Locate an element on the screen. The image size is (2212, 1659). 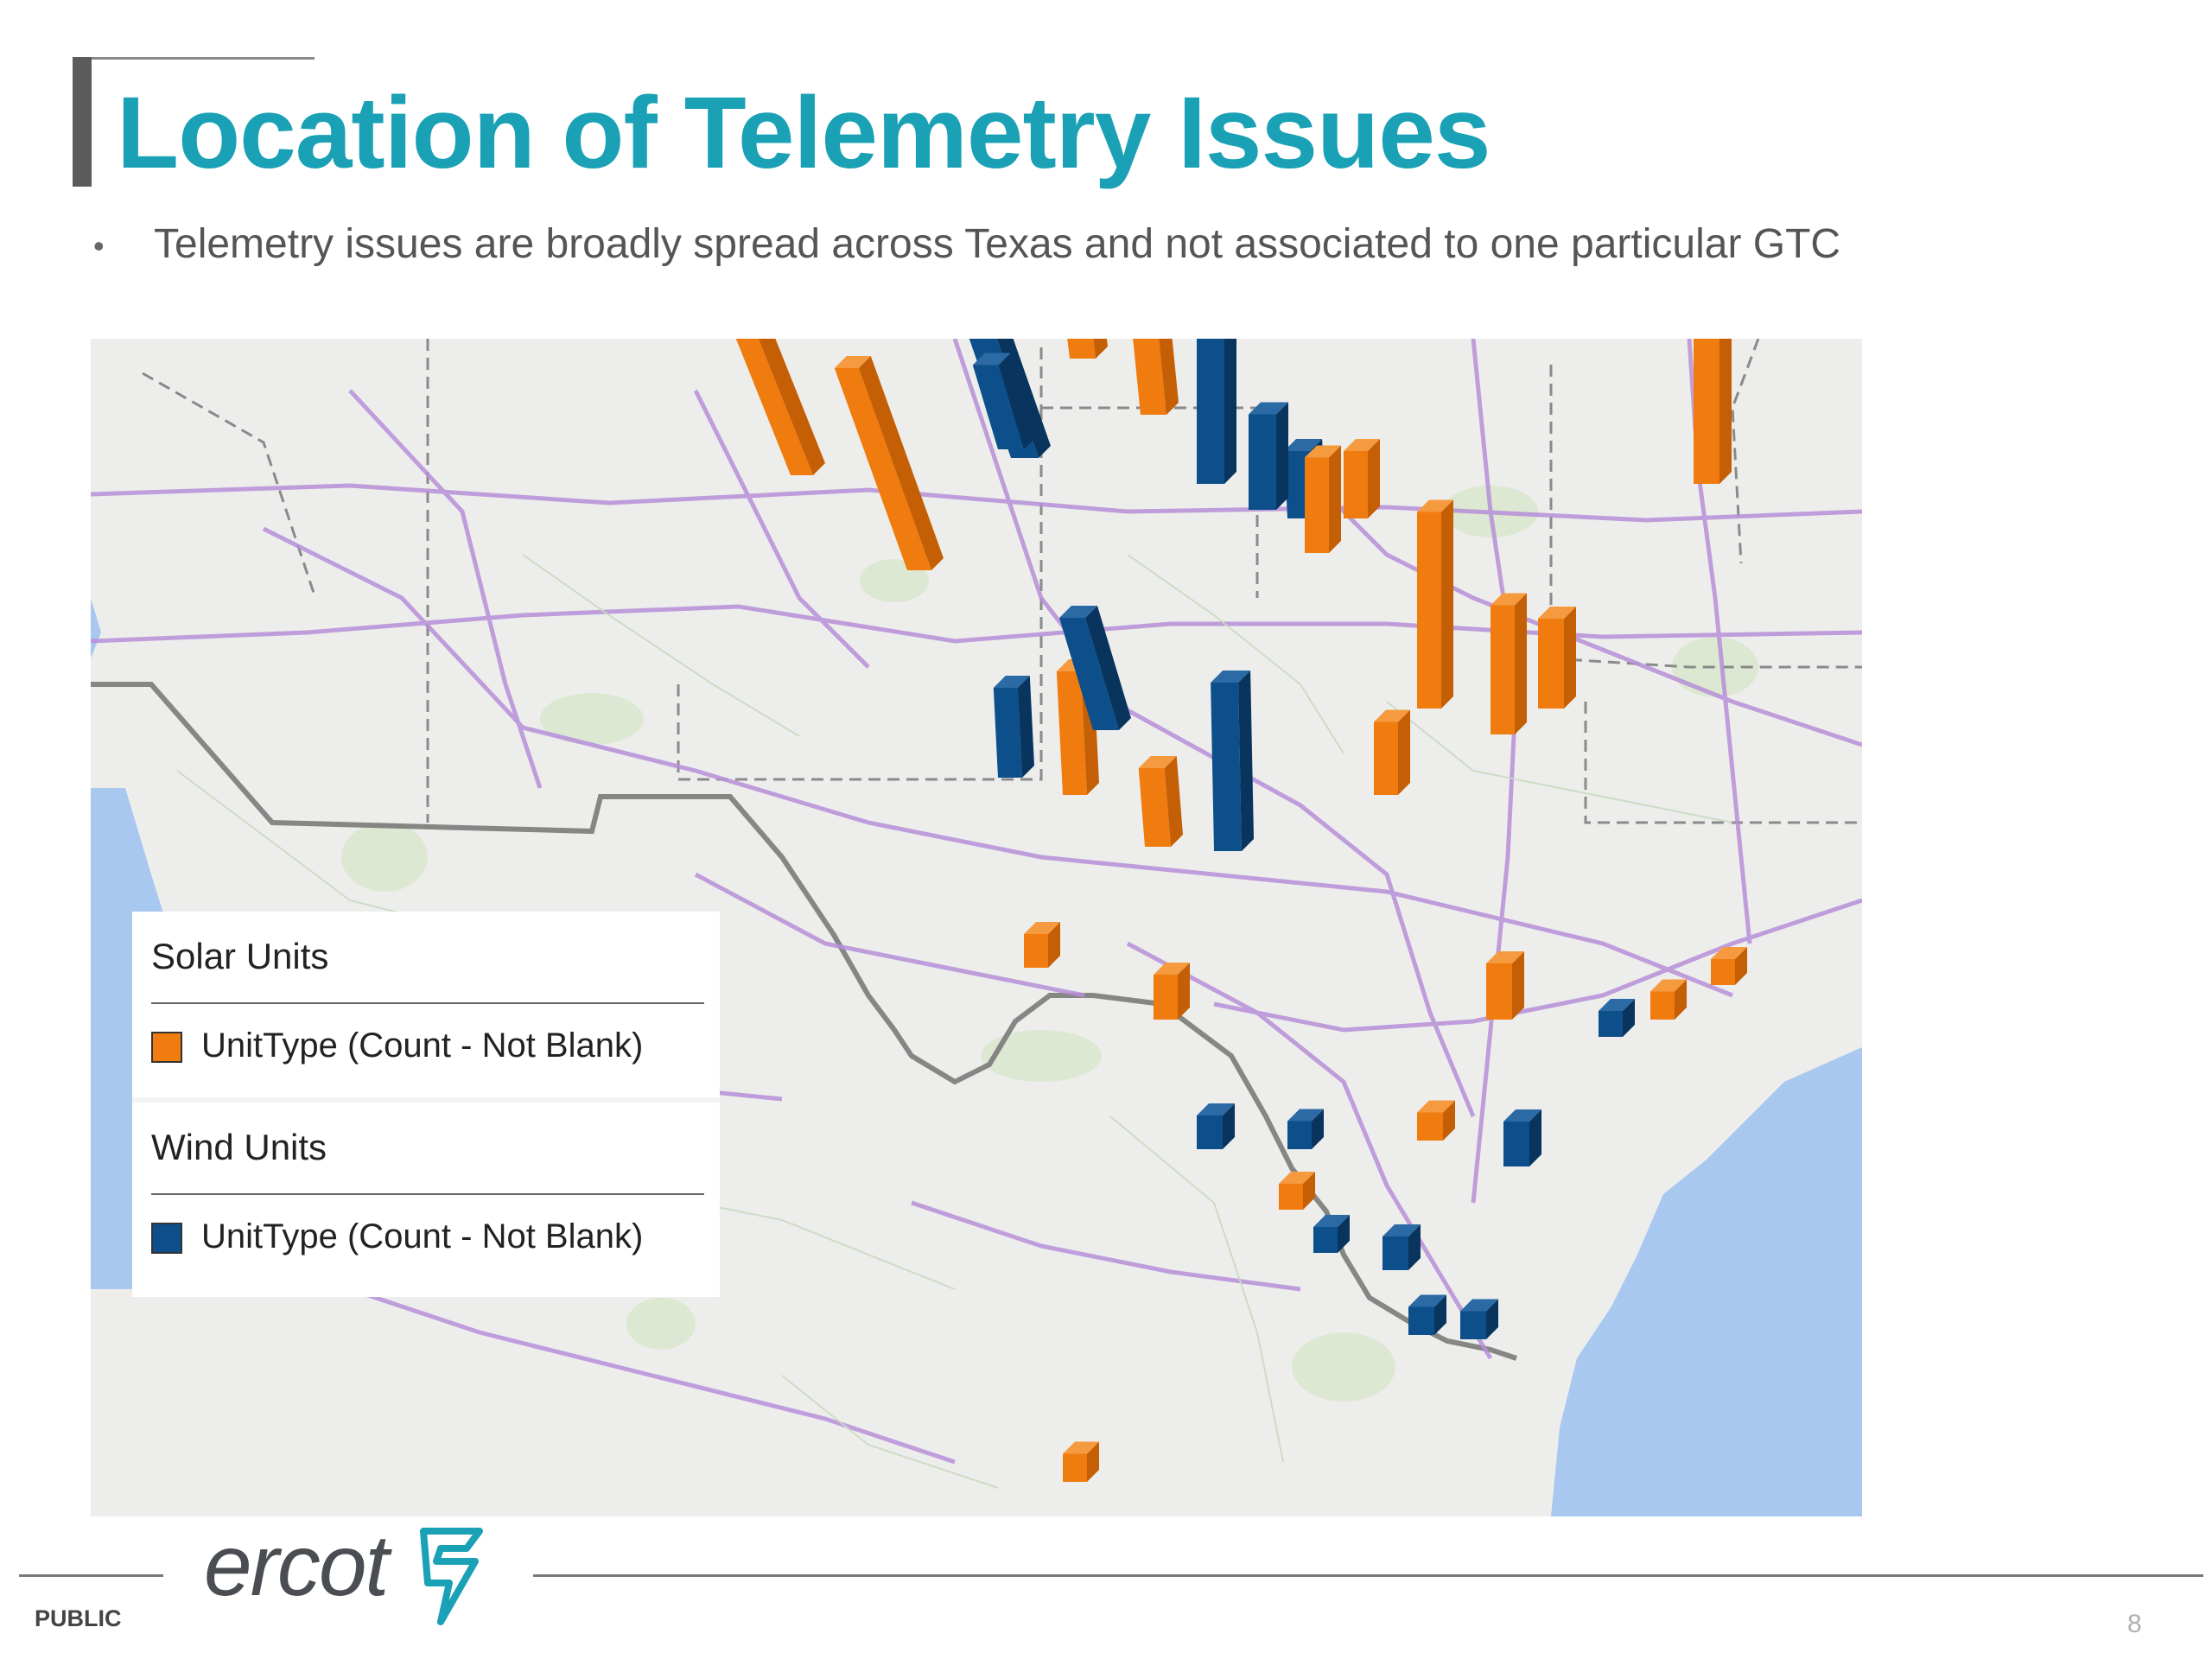
legend-solar-swatch is located at coordinates (166, 1047).